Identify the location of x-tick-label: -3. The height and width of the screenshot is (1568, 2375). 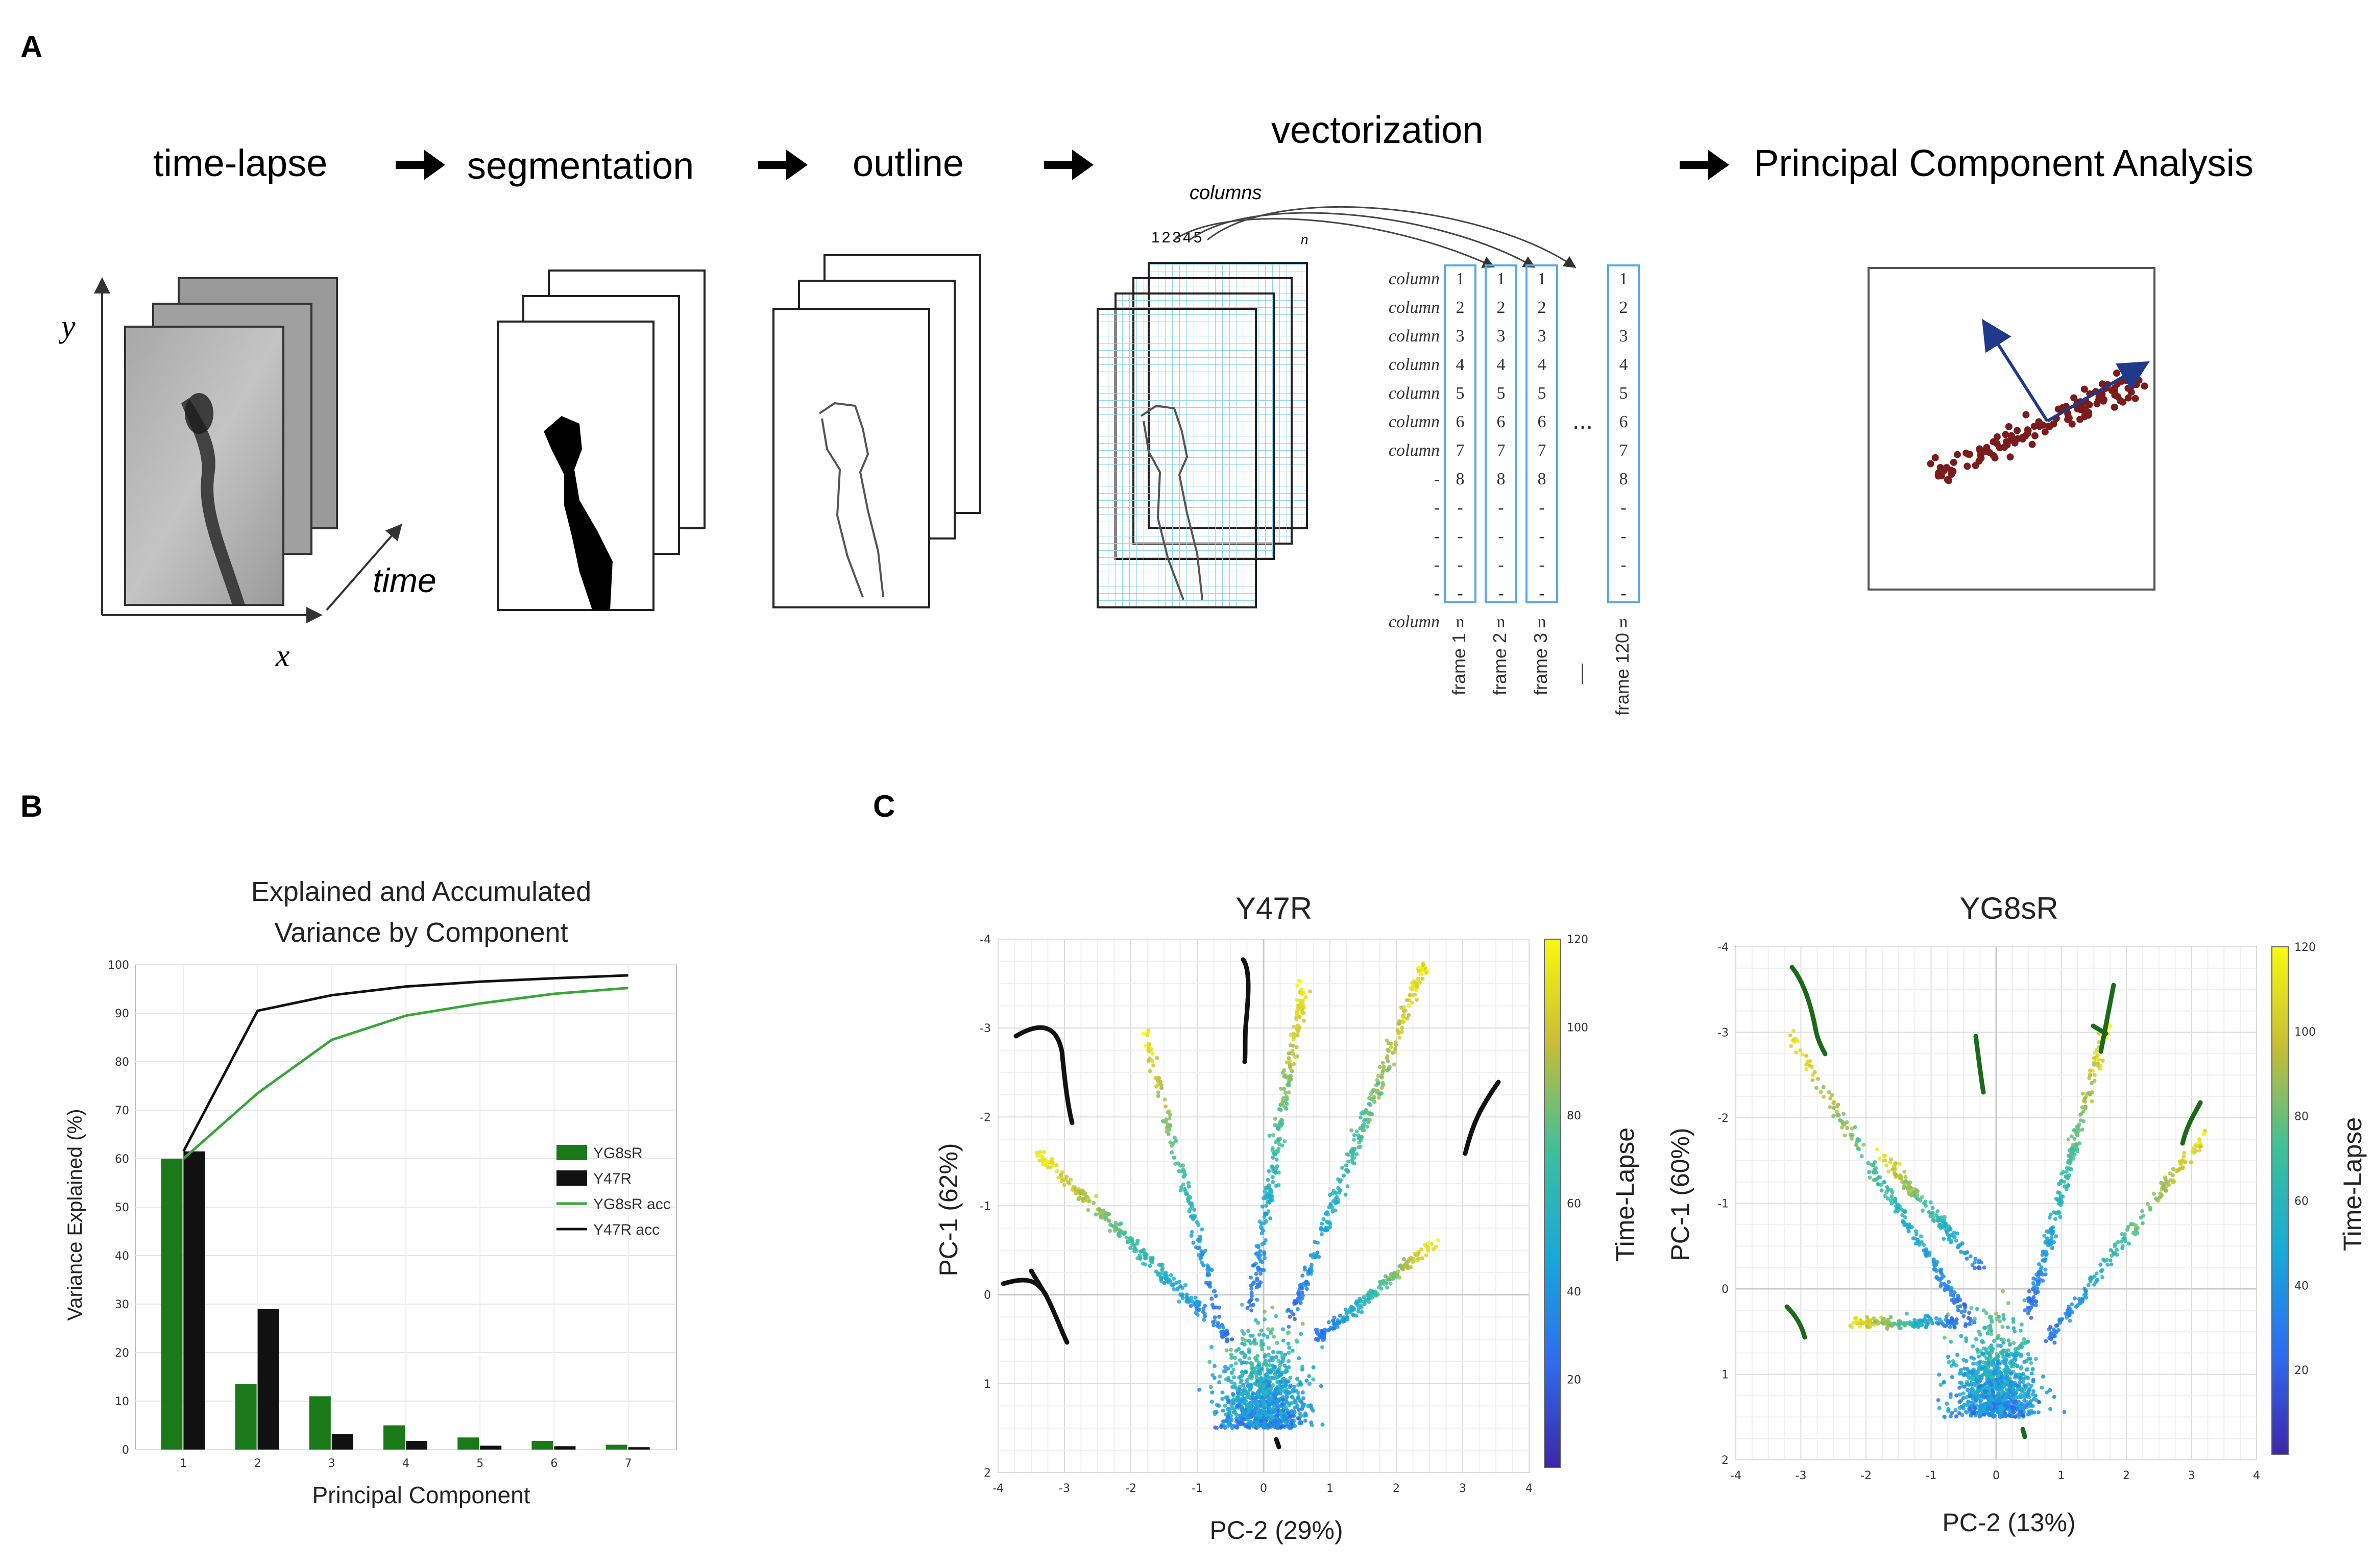
(1064, 1488).